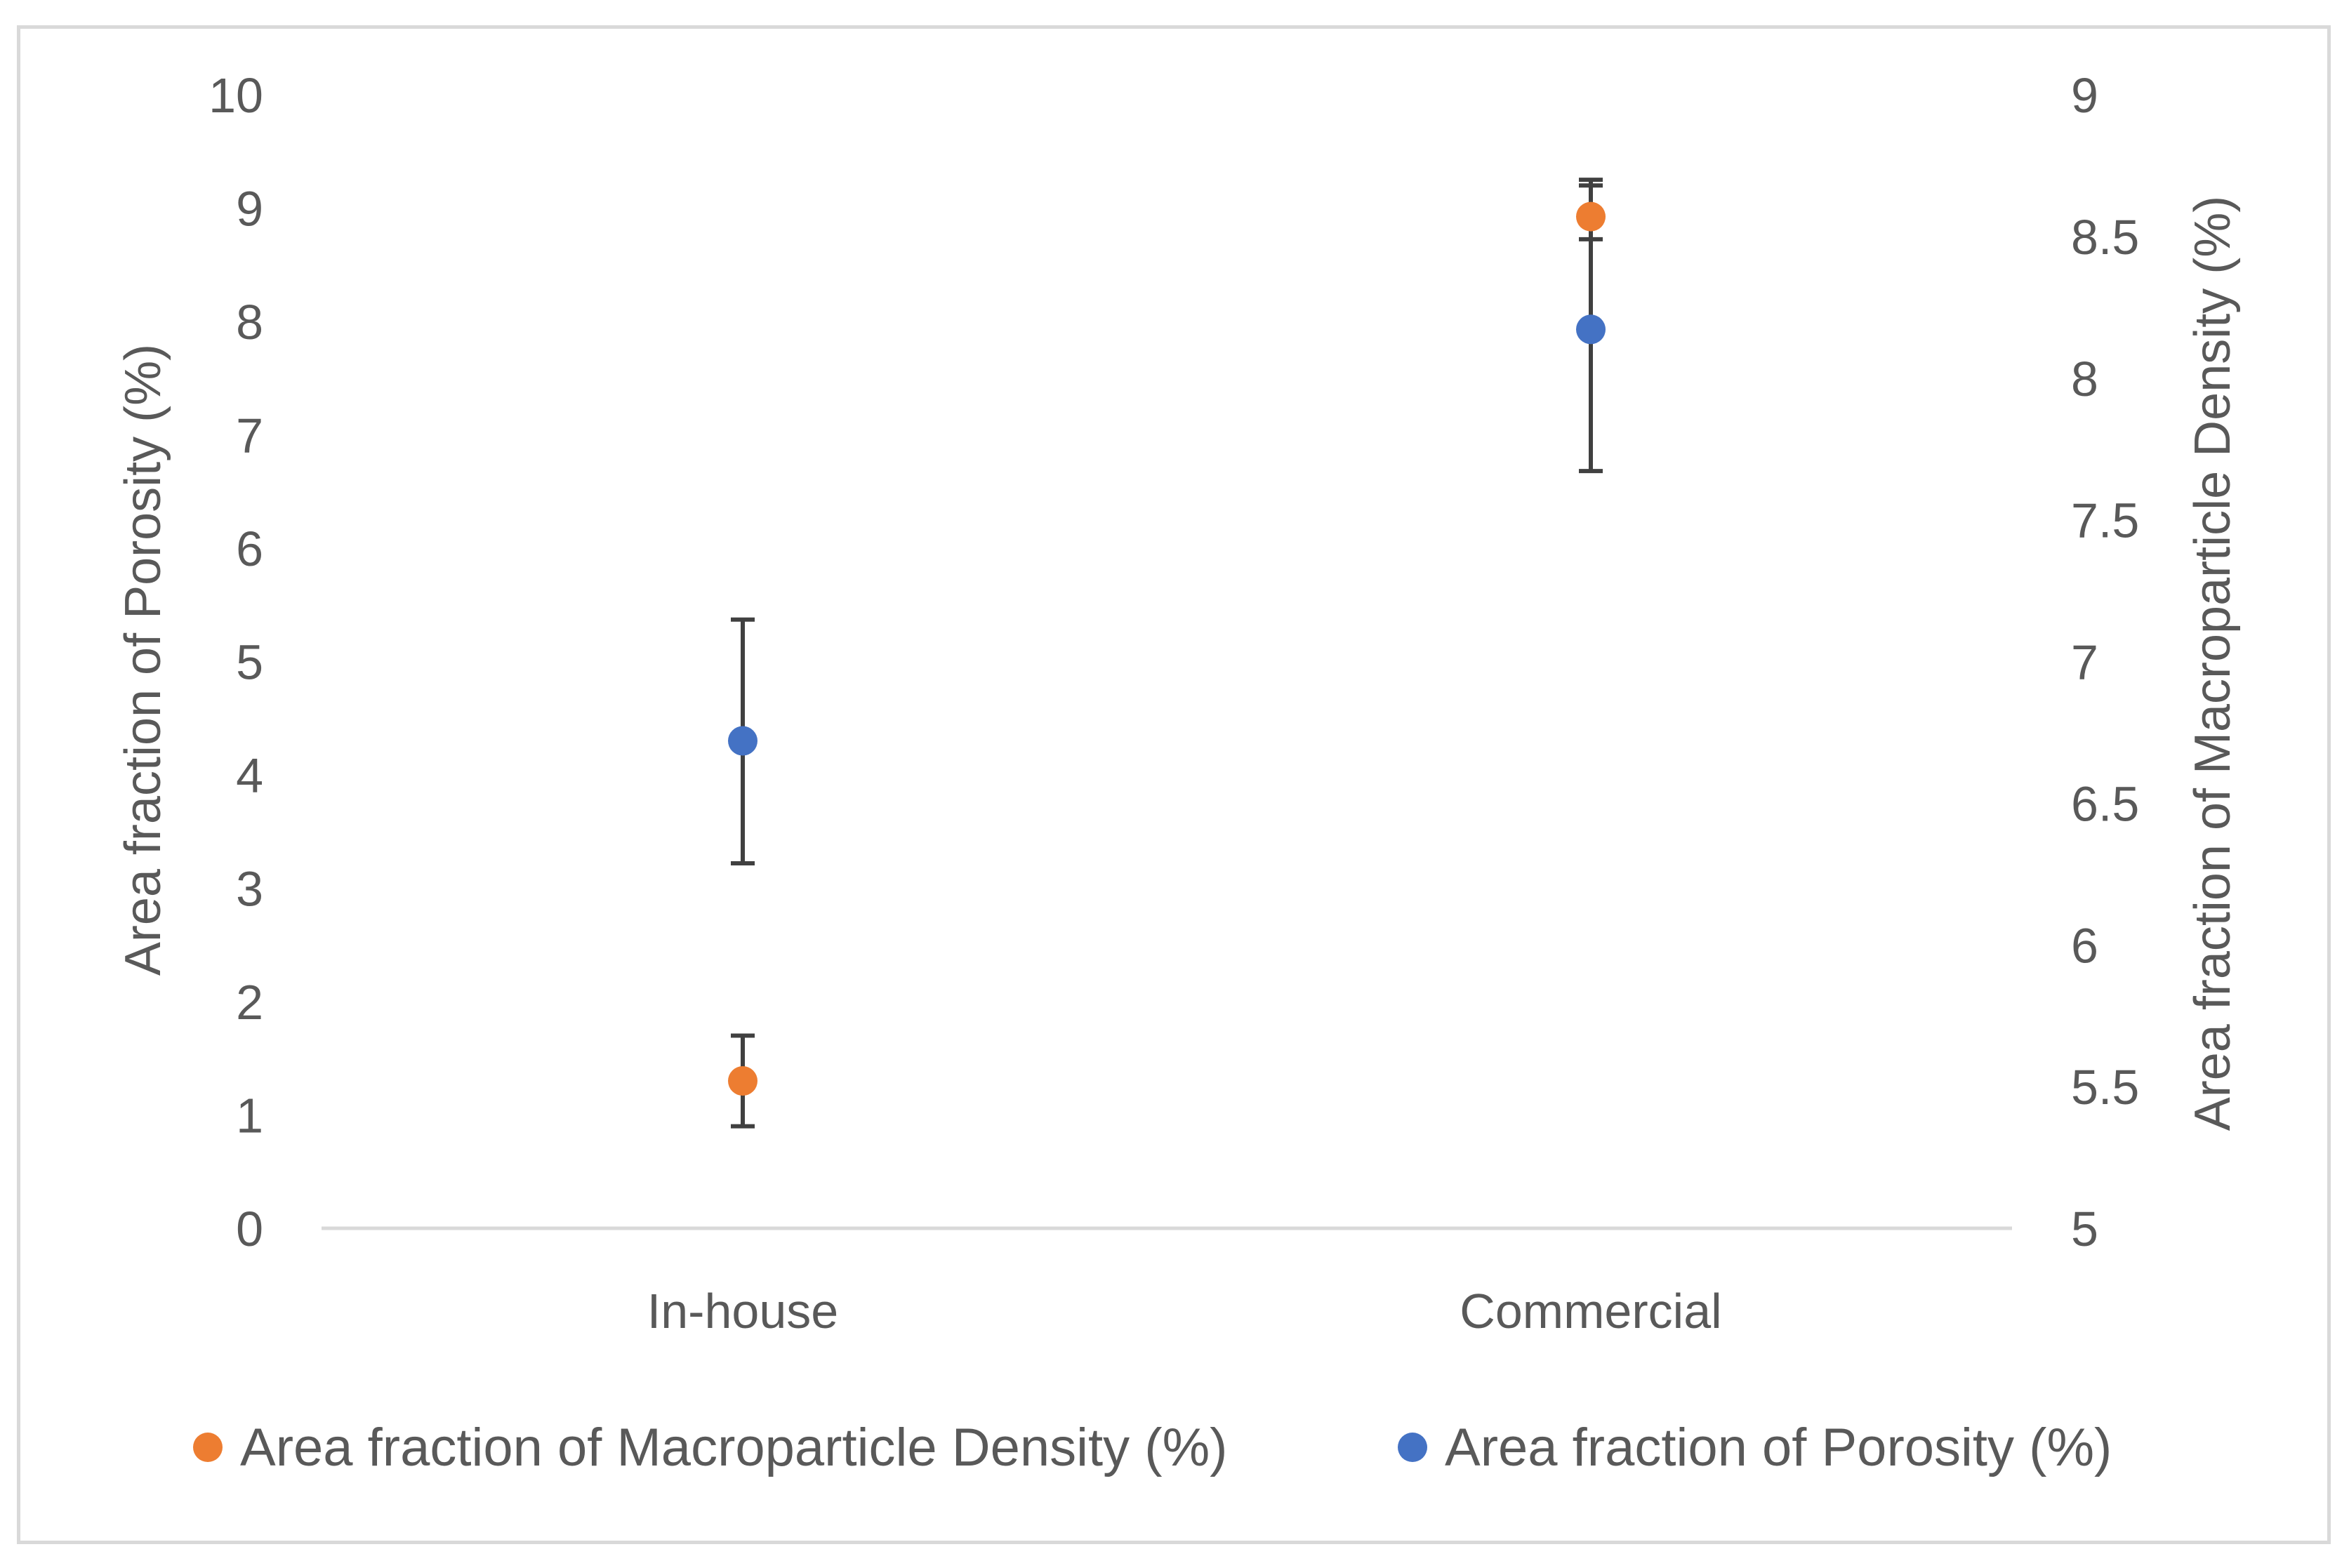  I want to click on x-tick-label: Commercial, so click(1590, 1311).